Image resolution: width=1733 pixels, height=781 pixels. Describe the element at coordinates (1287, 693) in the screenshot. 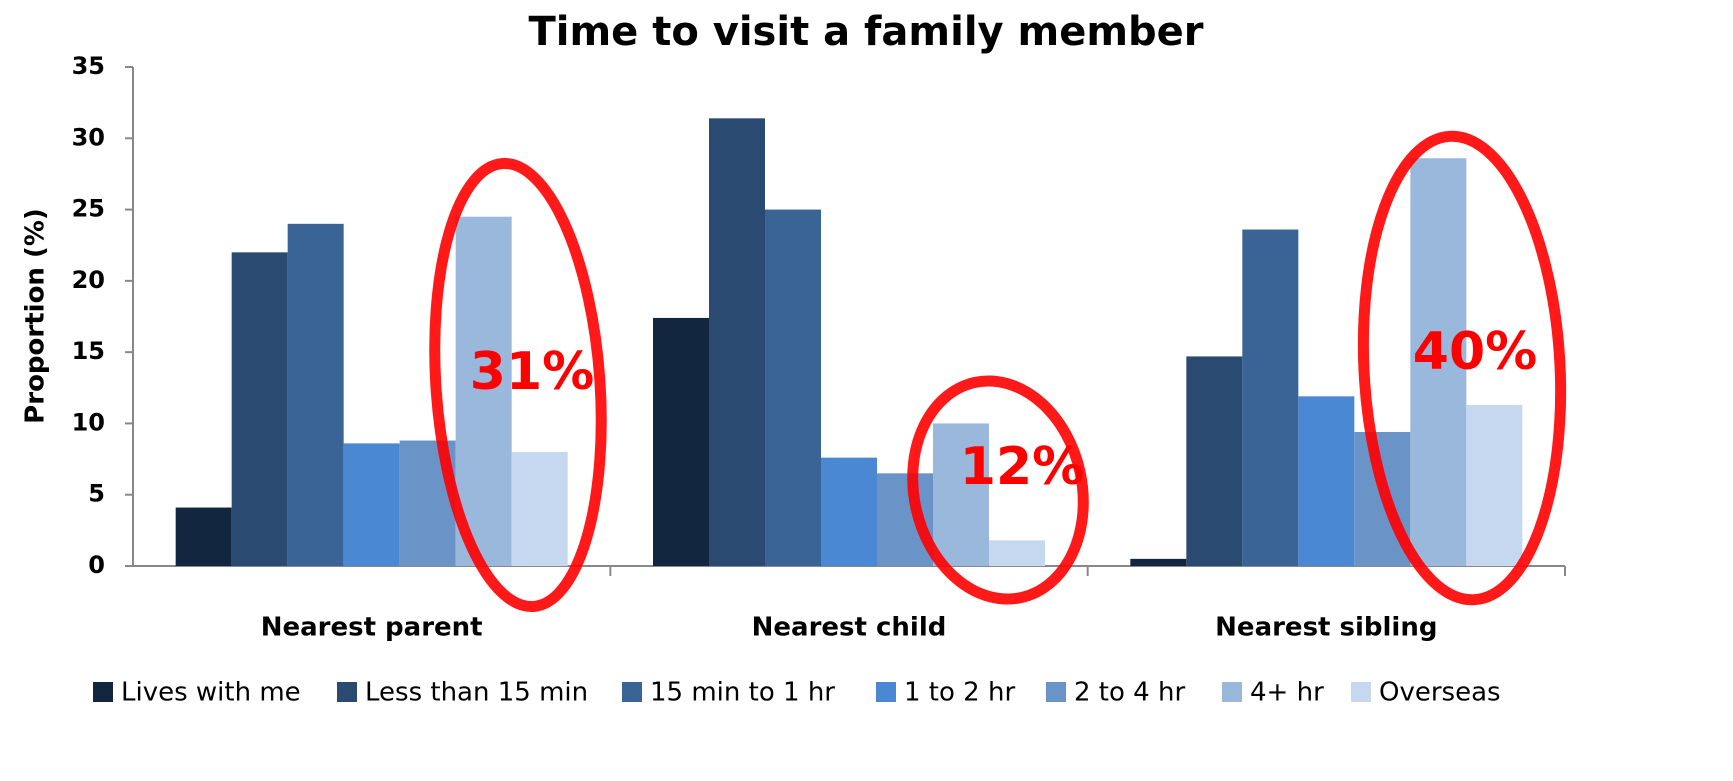

I see `legend-label: 4+ hr` at that location.